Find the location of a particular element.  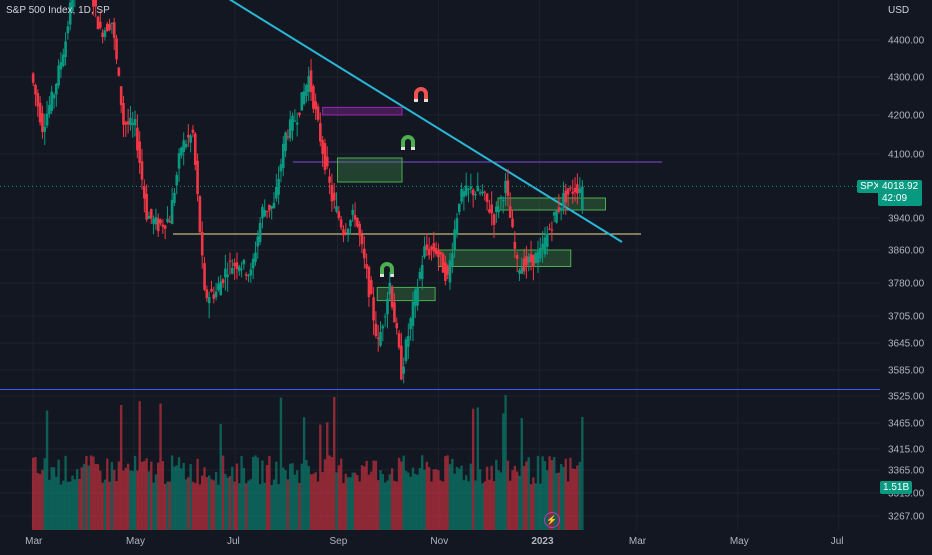

spx-symbol-badge: SPX is located at coordinates (870, 186).